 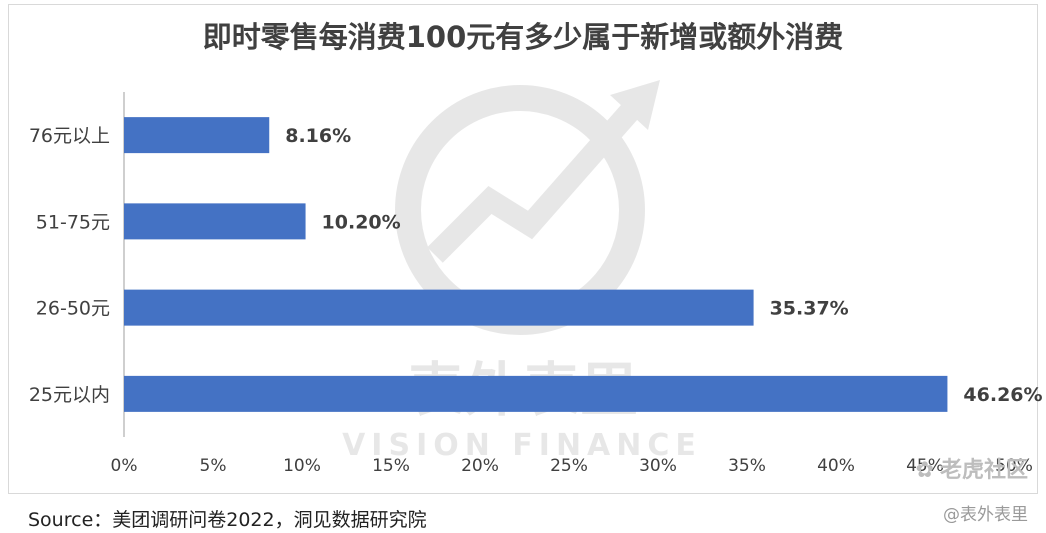 I want to click on category-label: 25元以内, so click(x=69, y=395).